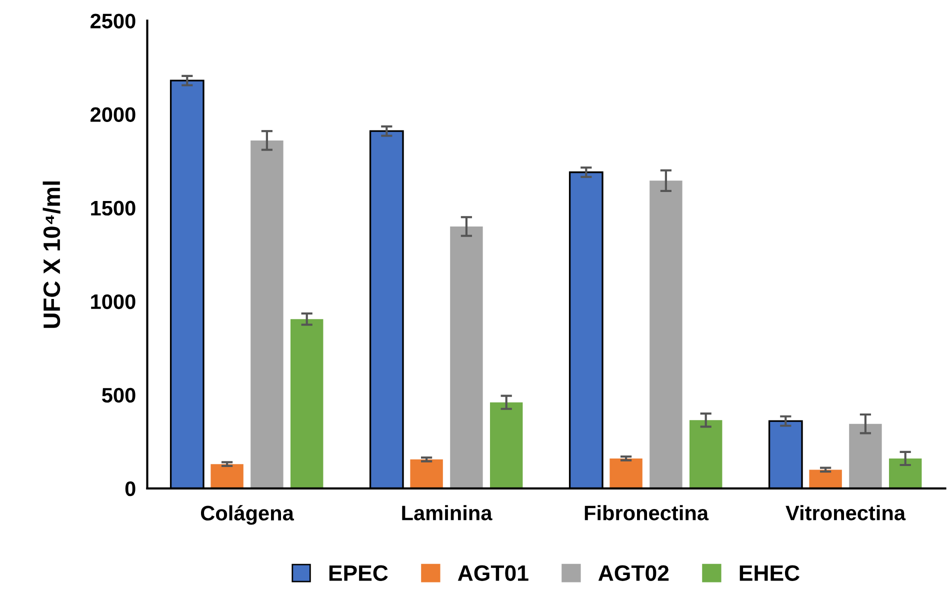  What do you see at coordinates (113, 114) in the screenshot?
I see `y-tick-label: 2000` at bounding box center [113, 114].